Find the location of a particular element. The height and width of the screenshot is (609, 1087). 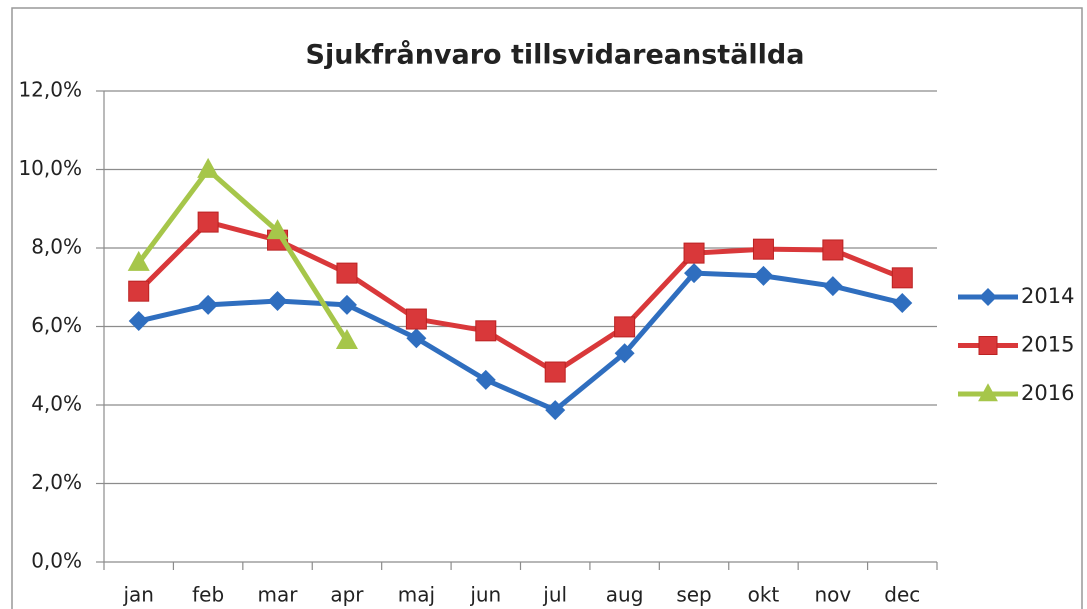

x-tick-label: feb is located at coordinates (208, 595).